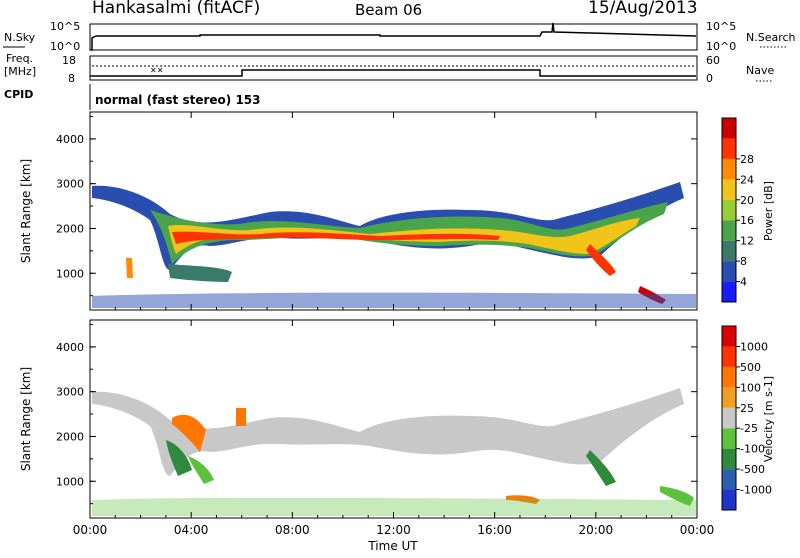  What do you see at coordinates (494, 530) in the screenshot?
I see `x-tick-label: 16:00` at bounding box center [494, 530].